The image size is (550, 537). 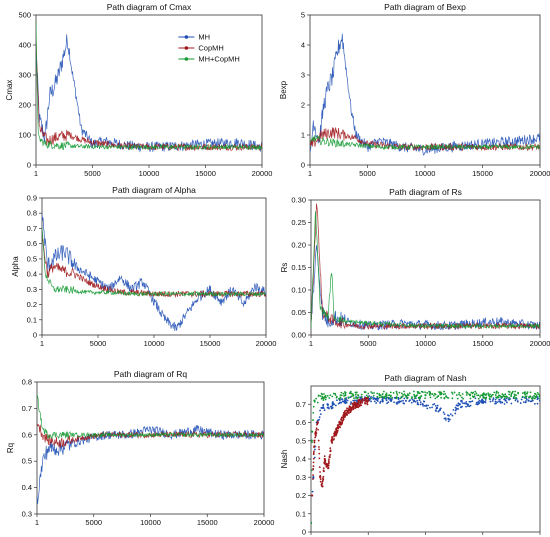 What do you see at coordinates (425, 459) in the screenshot?
I see `plot-frame` at bounding box center [425, 459].